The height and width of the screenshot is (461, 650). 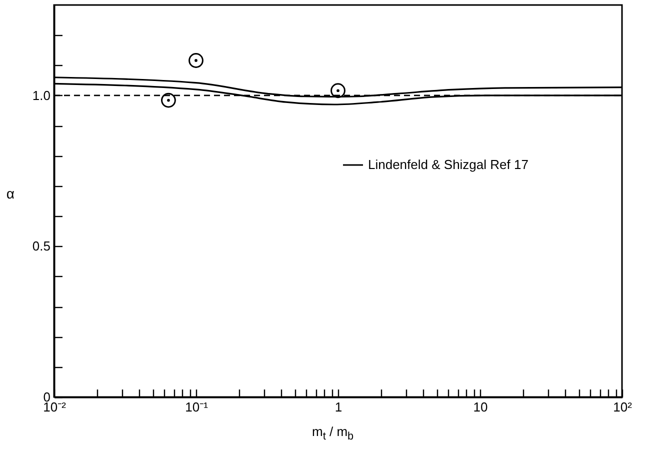 I want to click on x-tick-label: 10, so click(x=480, y=407).